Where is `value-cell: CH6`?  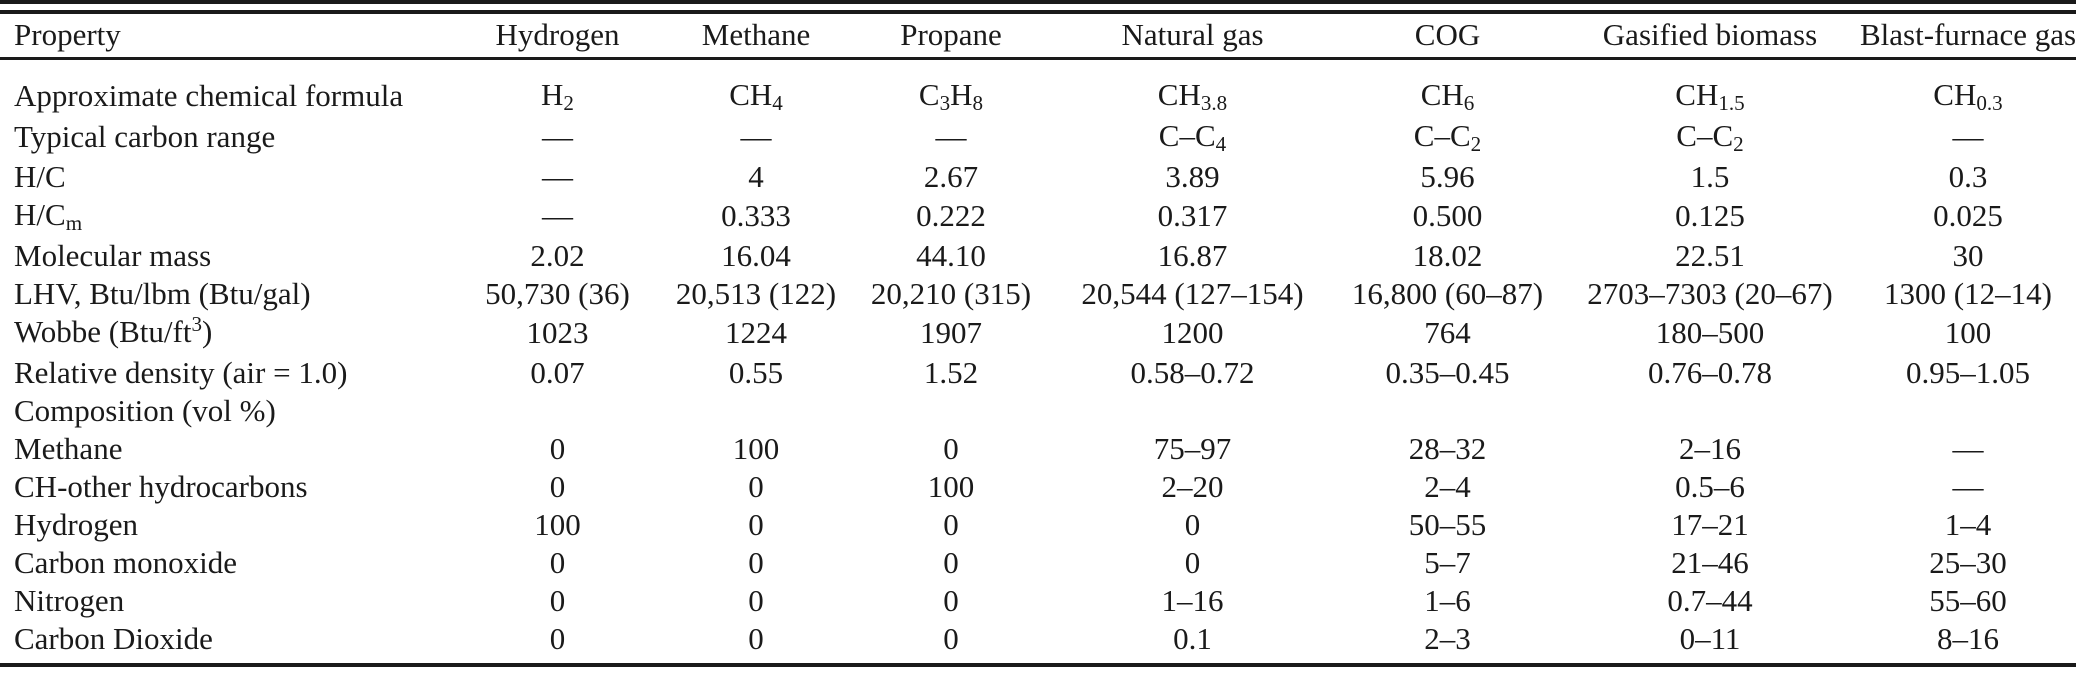
value-cell: CH6 is located at coordinates (1447, 96).